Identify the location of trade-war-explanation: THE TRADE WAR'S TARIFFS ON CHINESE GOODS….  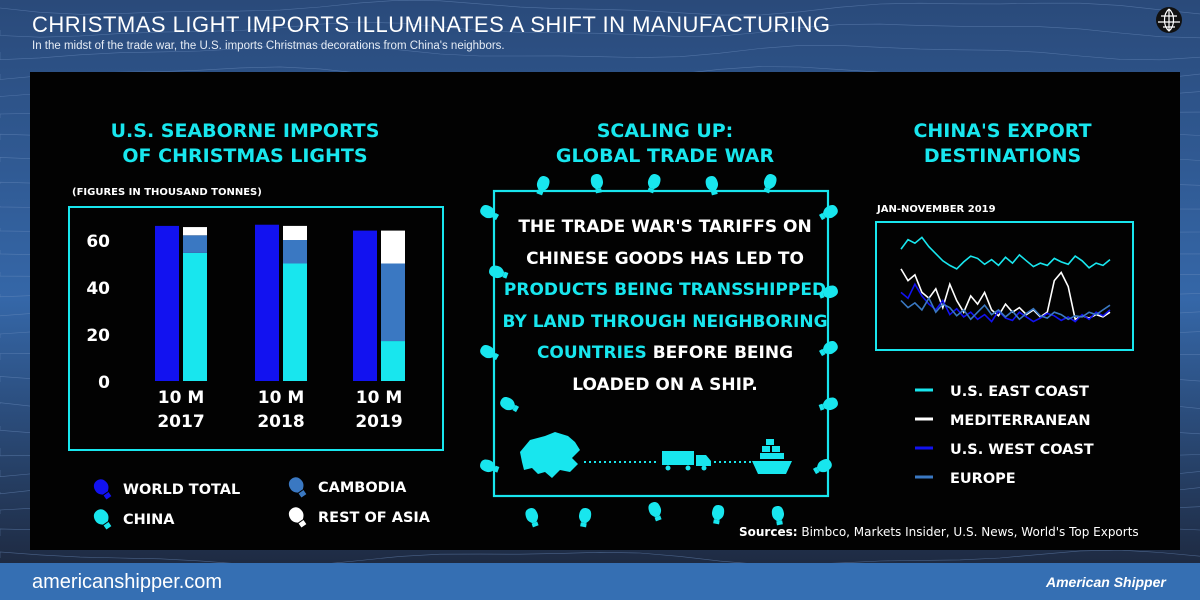
(665, 306).